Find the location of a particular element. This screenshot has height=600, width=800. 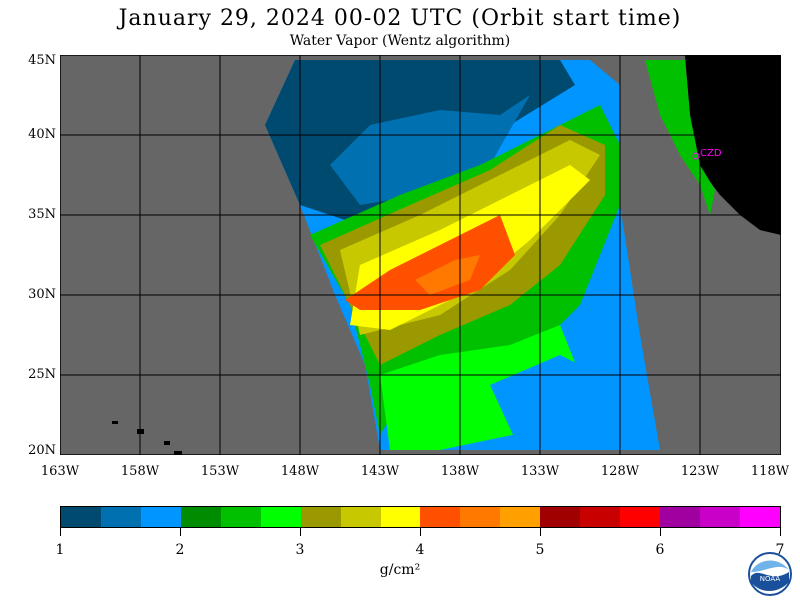

lat-label-30n: 30N is located at coordinates (42, 294).